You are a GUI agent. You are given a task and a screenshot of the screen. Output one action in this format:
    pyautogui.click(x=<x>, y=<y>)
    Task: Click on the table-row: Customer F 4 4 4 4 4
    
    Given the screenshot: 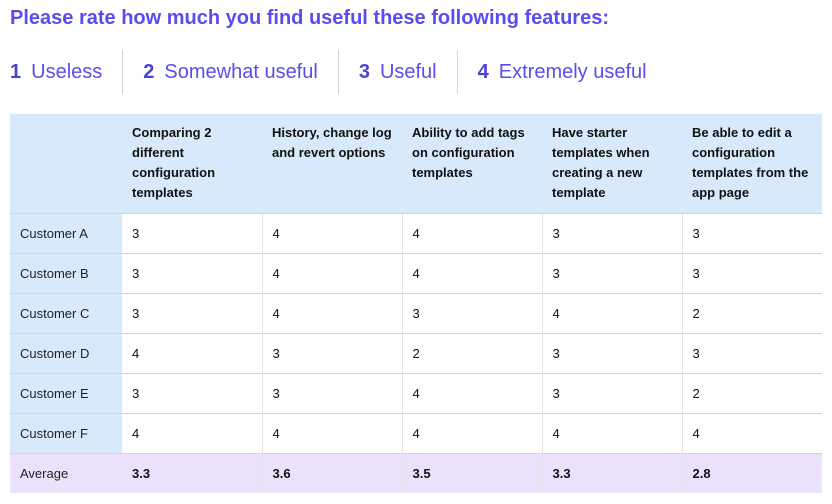 What is the action you would take?
    pyautogui.click(x=416, y=433)
    